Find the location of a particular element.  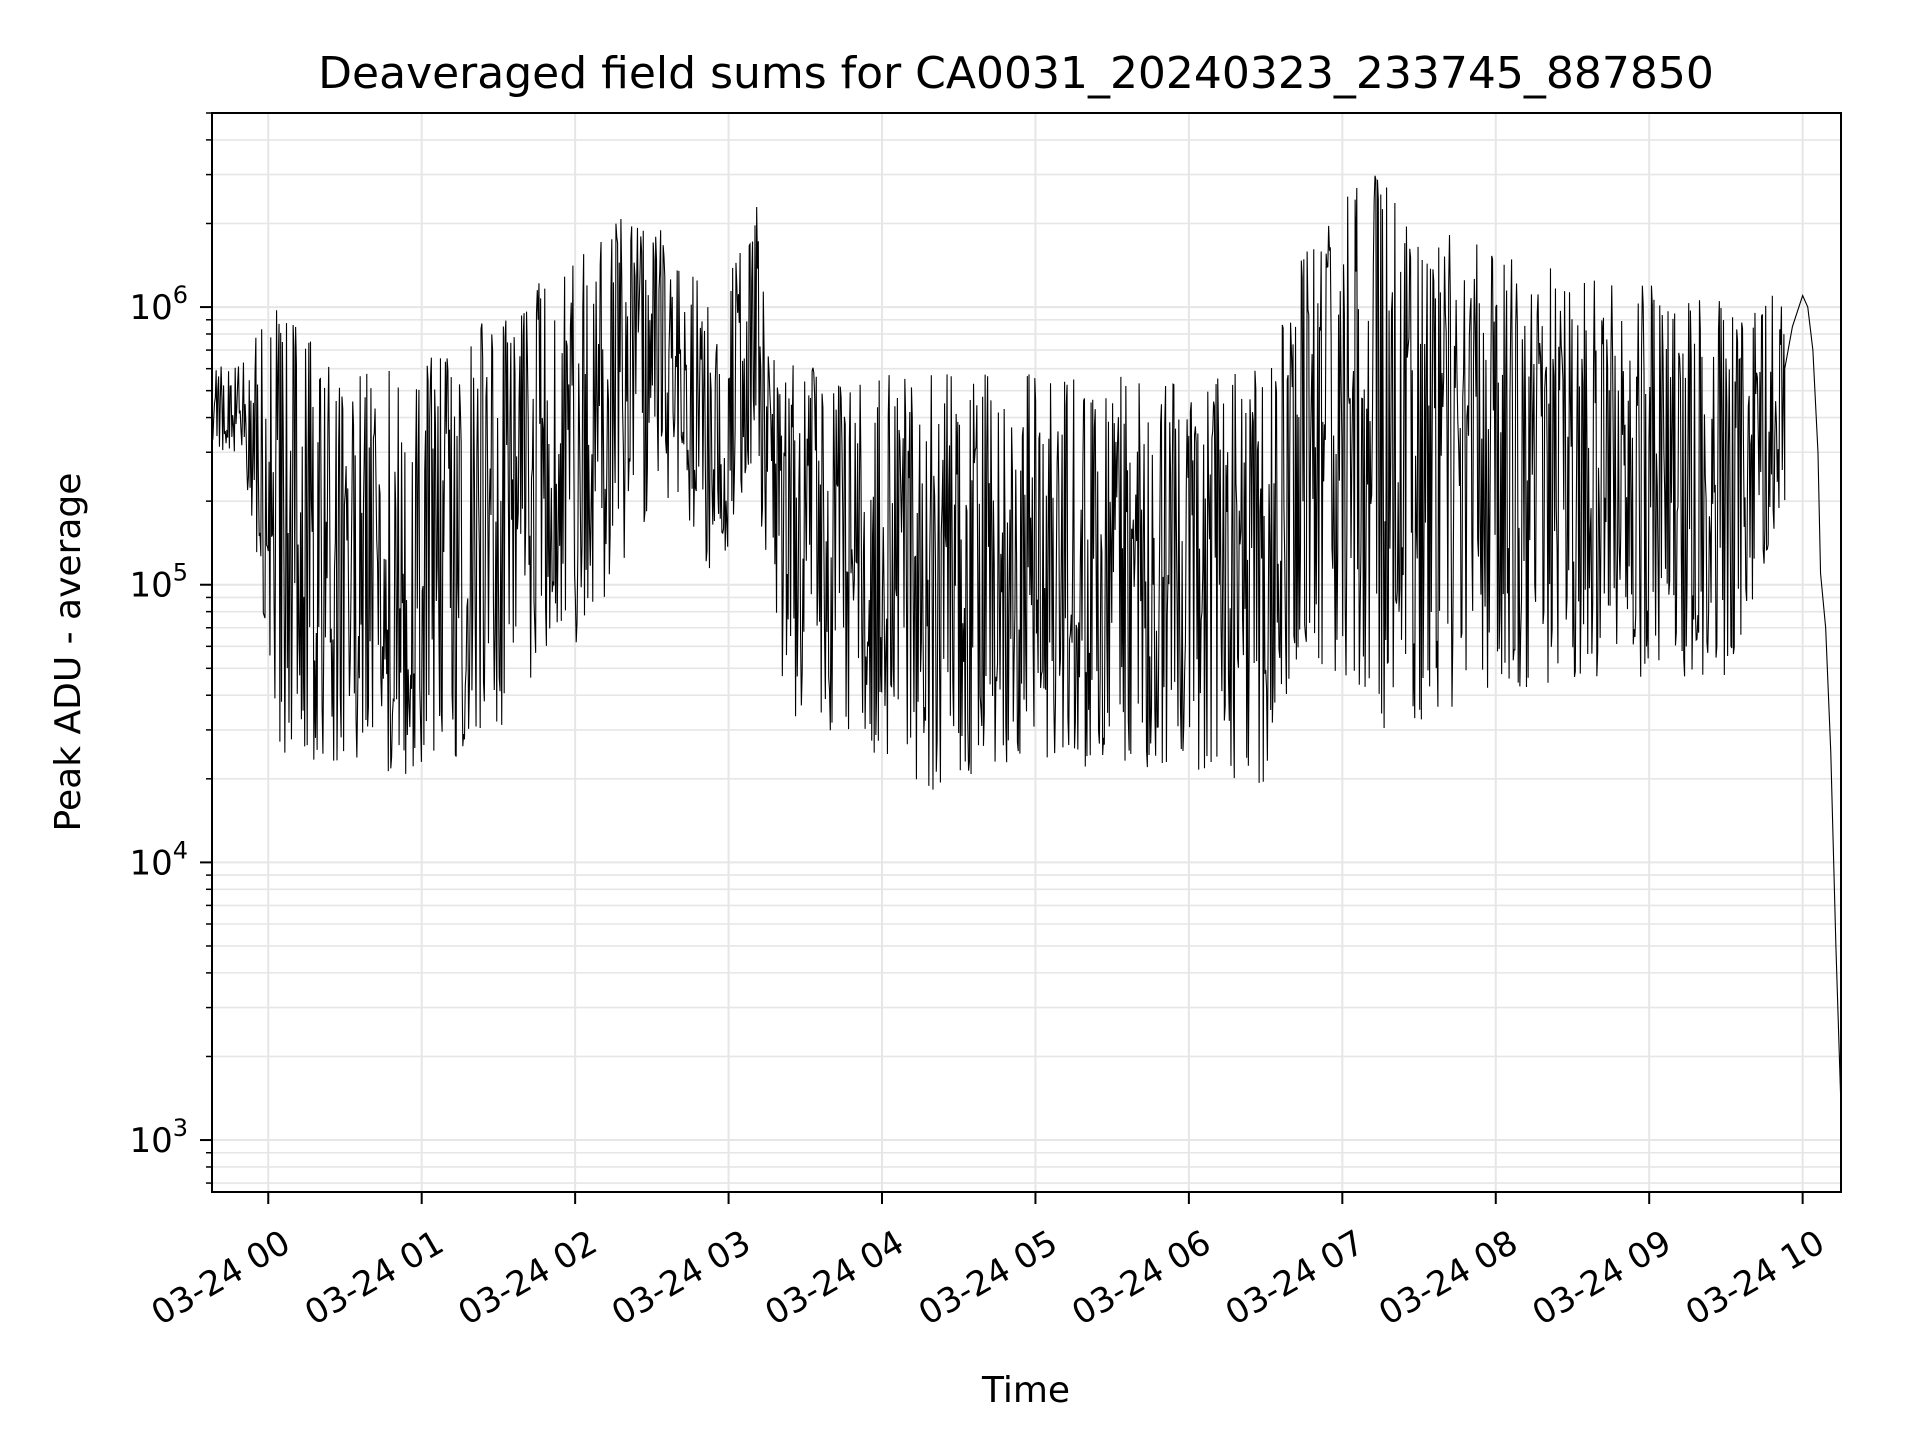

y-tick-exponent: 5 is located at coordinates (180, 573).